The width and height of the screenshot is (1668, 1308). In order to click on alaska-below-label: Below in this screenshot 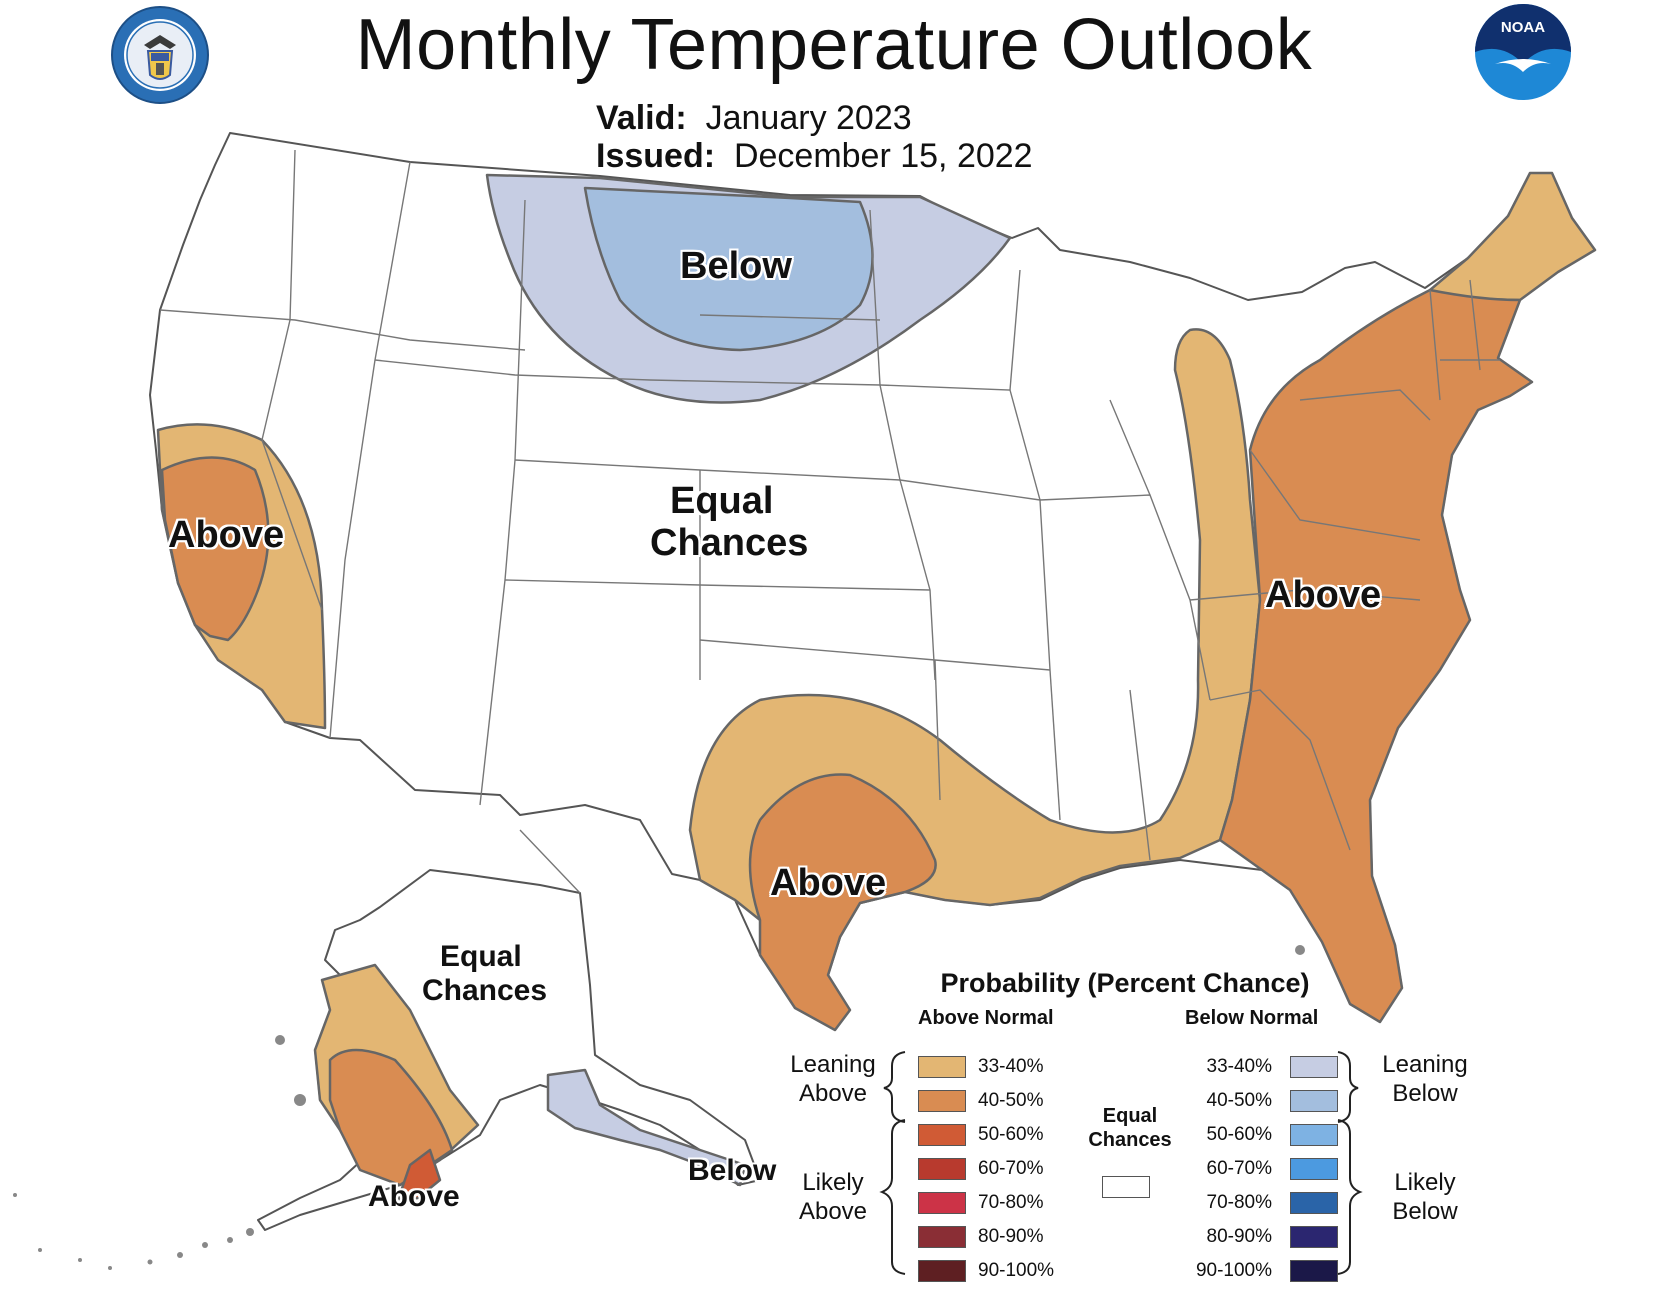, I will do `click(732, 1170)`.